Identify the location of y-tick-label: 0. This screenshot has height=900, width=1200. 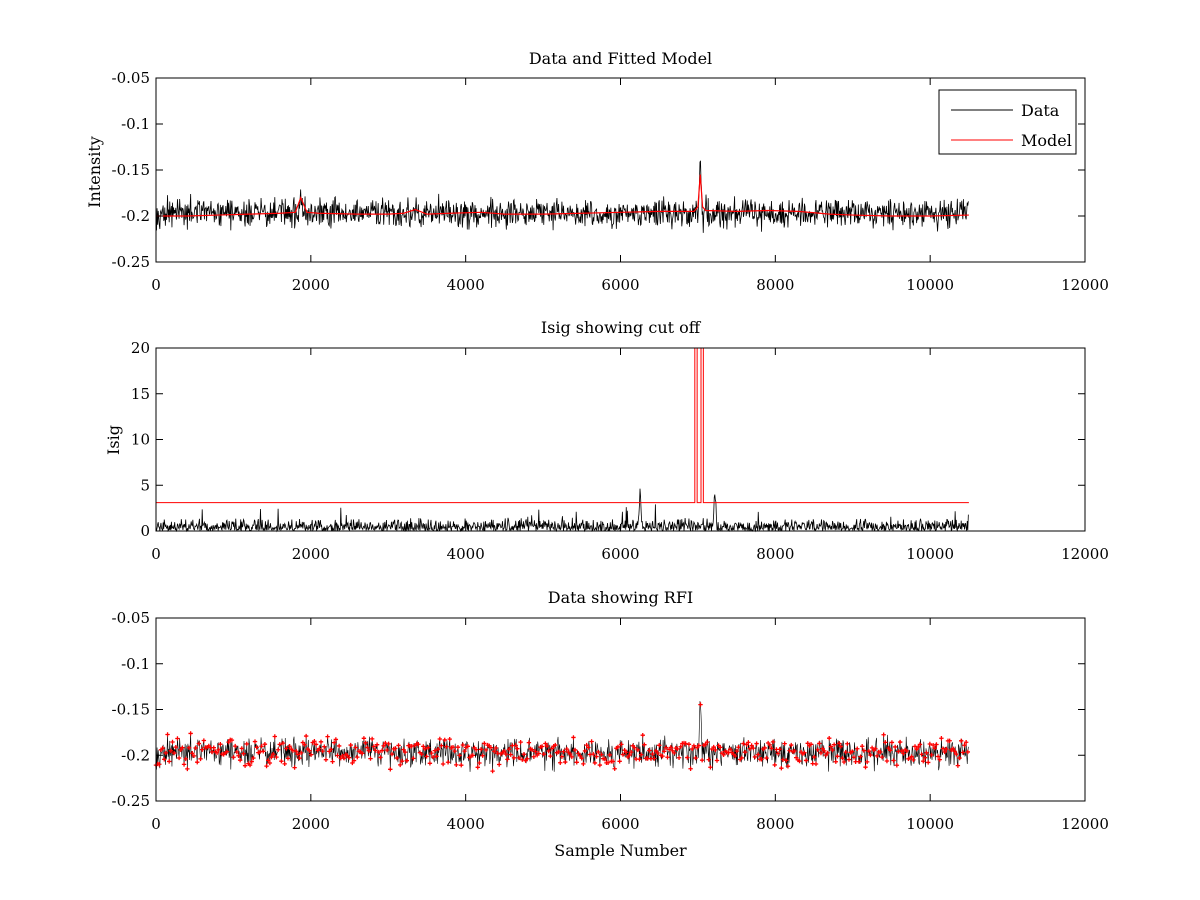
(145, 531).